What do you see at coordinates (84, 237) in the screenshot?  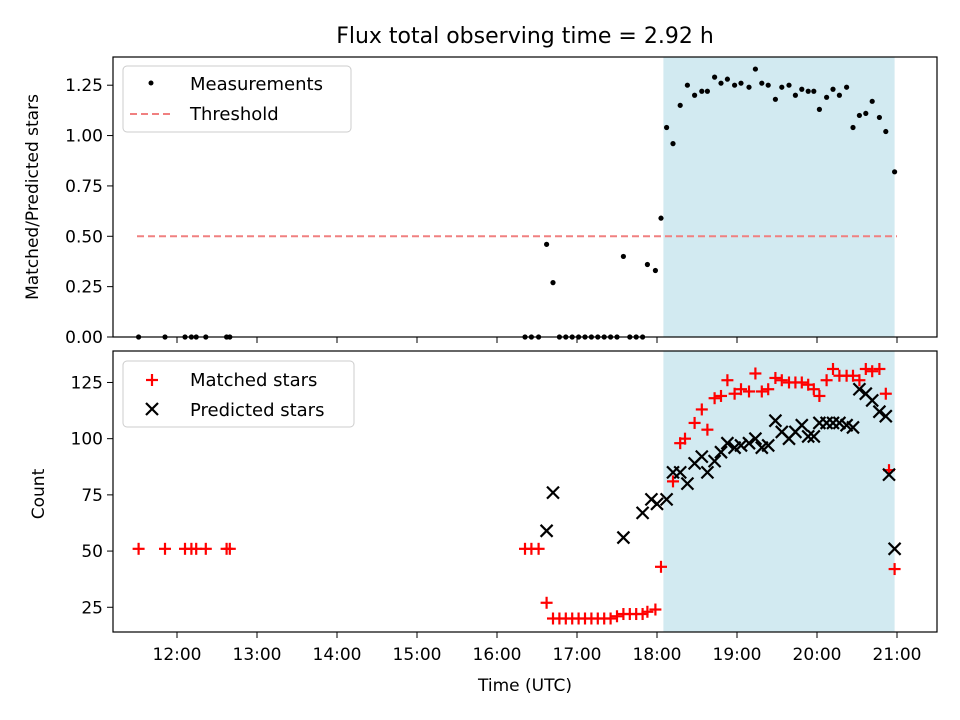 I see `y-tick-label: 0.50` at bounding box center [84, 237].